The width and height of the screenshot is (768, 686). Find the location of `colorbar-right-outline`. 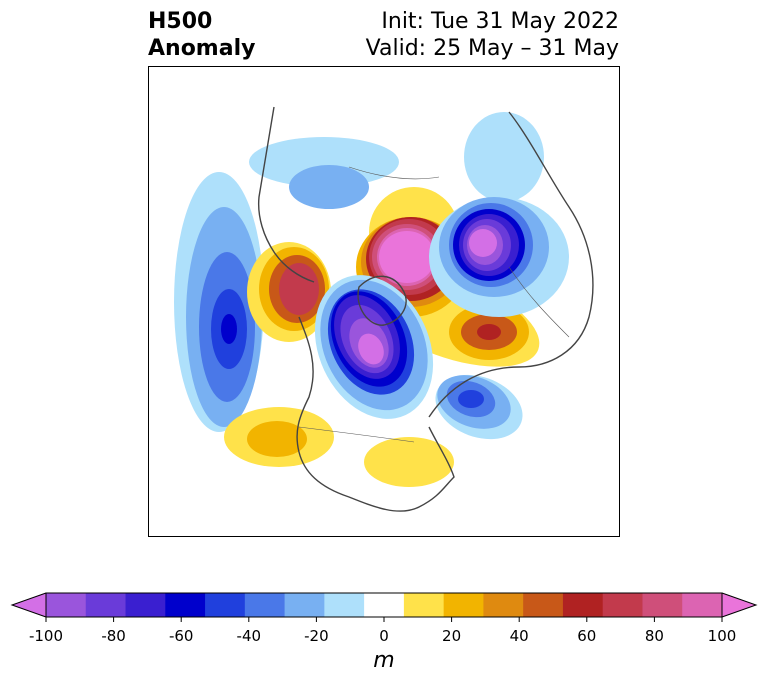

colorbar-right-outline is located at coordinates (739, 605).